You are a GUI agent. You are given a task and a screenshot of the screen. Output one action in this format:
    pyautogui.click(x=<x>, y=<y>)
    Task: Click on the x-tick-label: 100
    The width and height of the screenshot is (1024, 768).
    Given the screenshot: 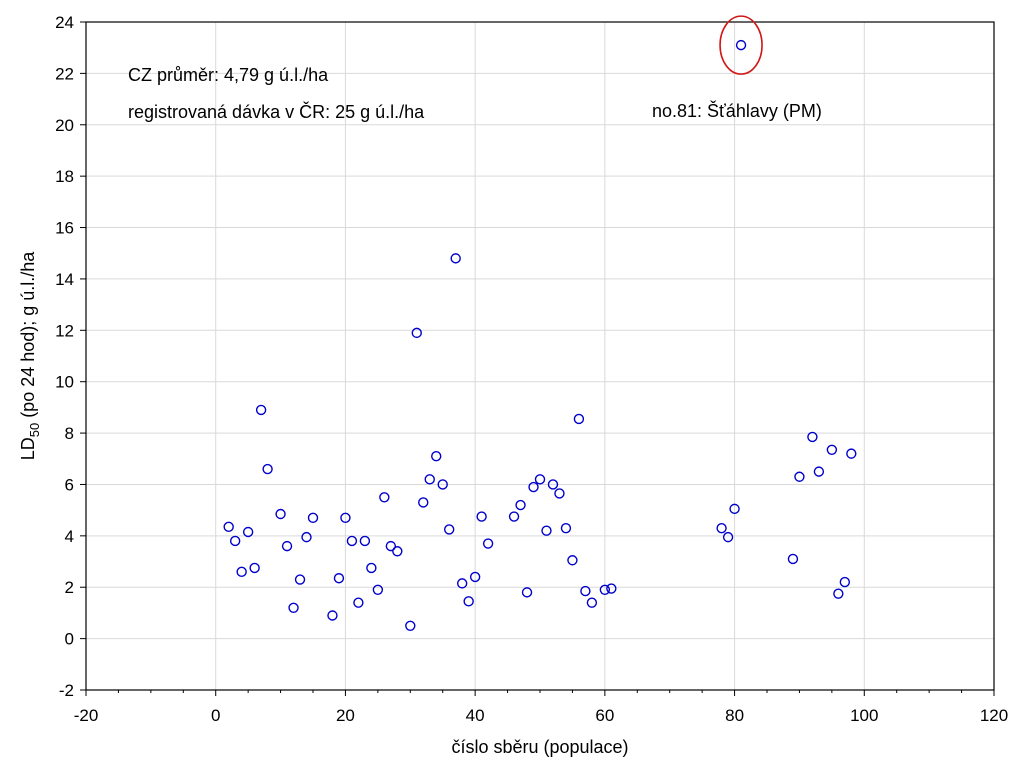 What is the action you would take?
    pyautogui.click(x=864, y=715)
    